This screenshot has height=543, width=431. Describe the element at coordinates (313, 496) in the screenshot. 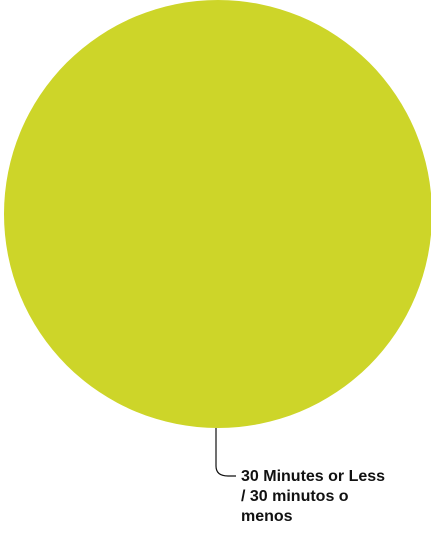

I see `slice-label-30-minutes-or-less: 30 Minutes or Less / 30 minutos o menos` at that location.